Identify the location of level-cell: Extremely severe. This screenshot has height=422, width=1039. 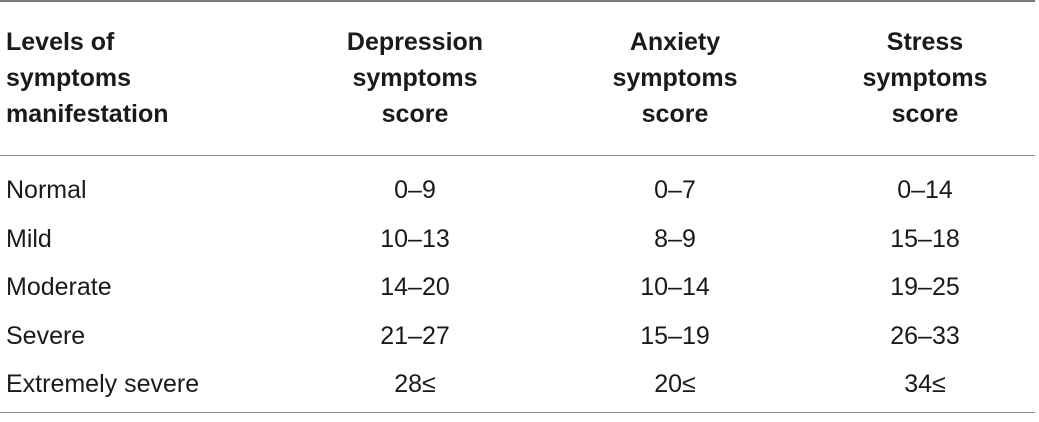
(103, 384).